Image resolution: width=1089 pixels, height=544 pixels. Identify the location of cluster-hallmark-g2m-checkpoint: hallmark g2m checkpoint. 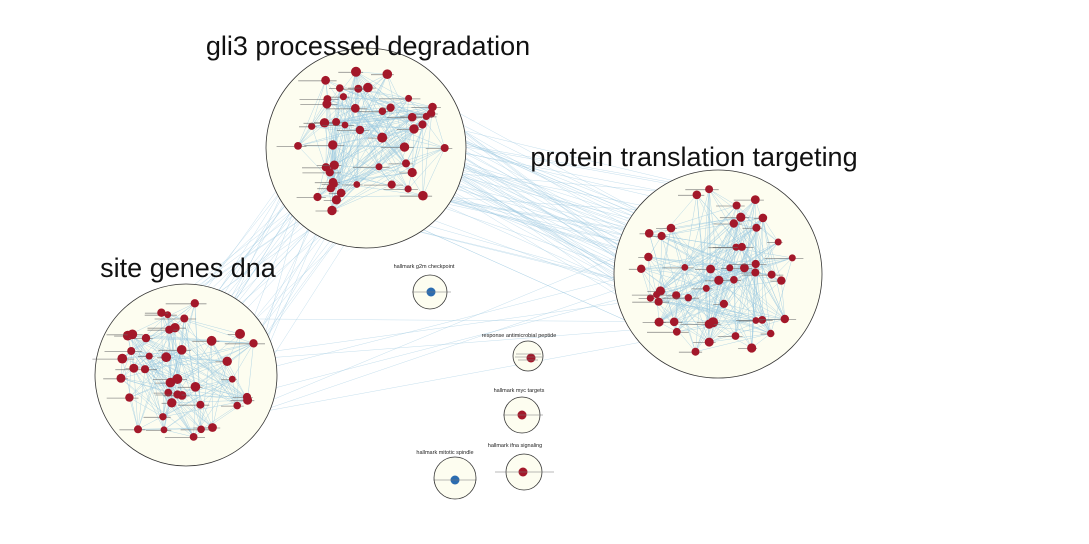
(424, 287).